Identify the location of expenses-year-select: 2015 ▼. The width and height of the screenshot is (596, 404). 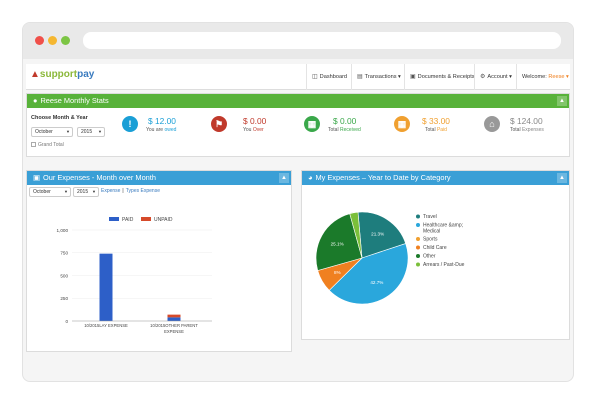
(86, 192).